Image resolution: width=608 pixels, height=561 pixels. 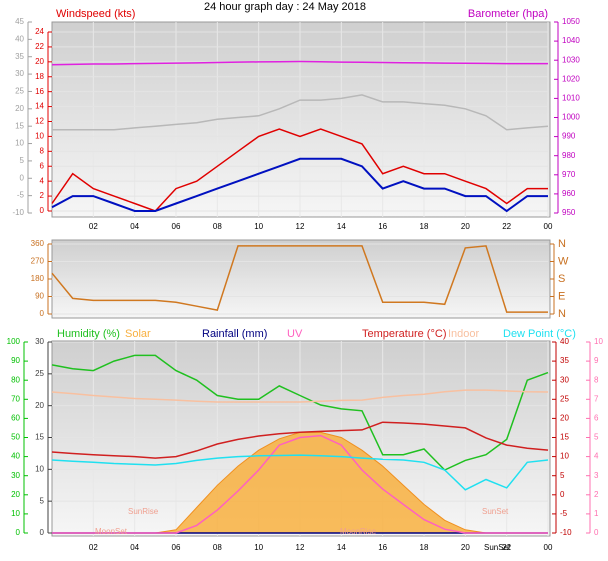 I want to click on y-tick-label: 360, so click(x=38, y=243).